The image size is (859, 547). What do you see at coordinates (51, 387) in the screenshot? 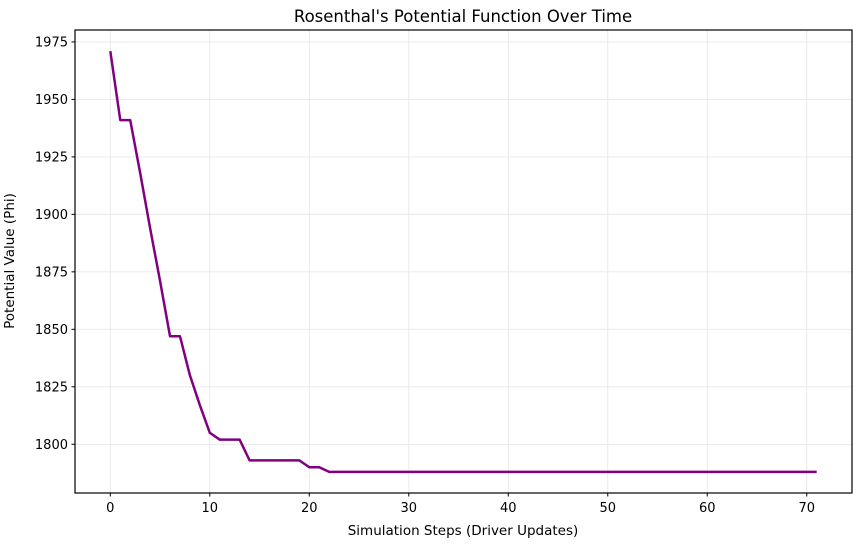
I see `y-tick-label: 1825` at bounding box center [51, 387].